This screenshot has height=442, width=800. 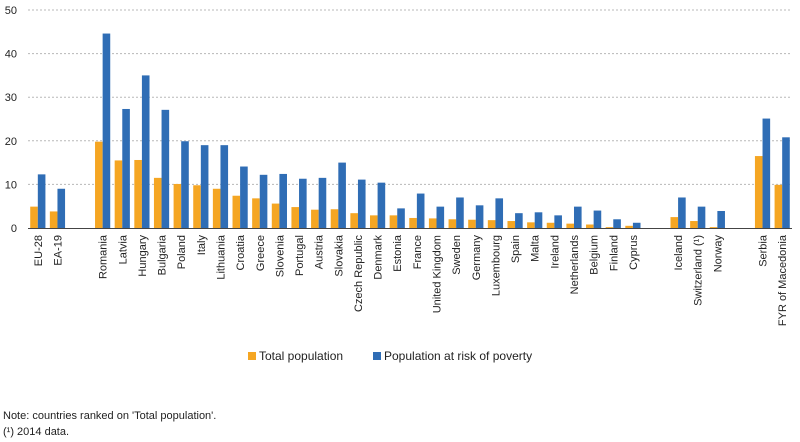 I want to click on x-tick-label: Ireland, so click(x=555, y=252).